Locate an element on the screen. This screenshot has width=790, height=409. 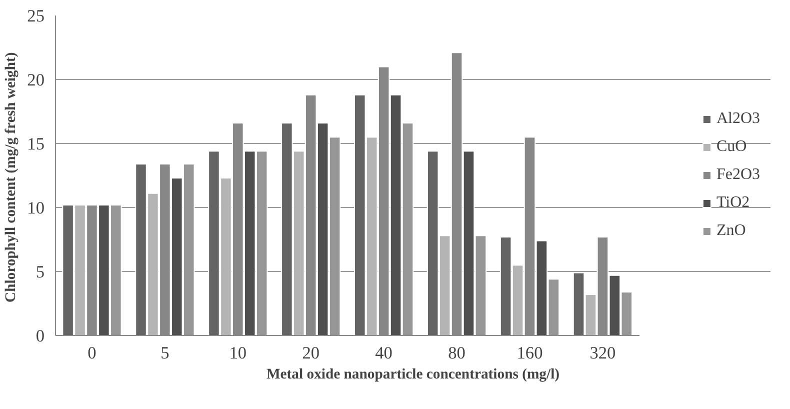
x-tick-label: 20 is located at coordinates (311, 353).